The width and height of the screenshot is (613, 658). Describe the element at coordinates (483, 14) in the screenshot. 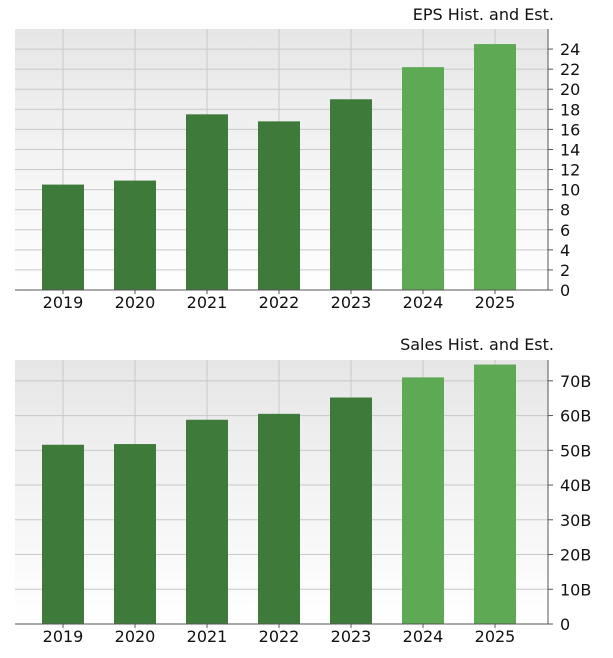

I see `chart-title: EPS Hist. and Est.` at that location.